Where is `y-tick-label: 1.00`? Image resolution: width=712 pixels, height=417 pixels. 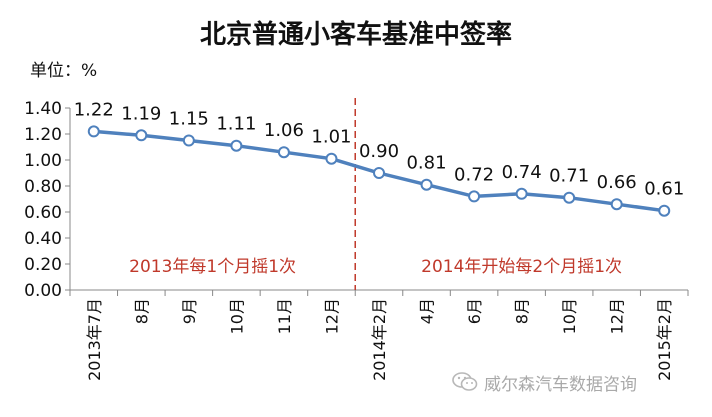
y-tick-label: 1.00 is located at coordinates (43, 161).